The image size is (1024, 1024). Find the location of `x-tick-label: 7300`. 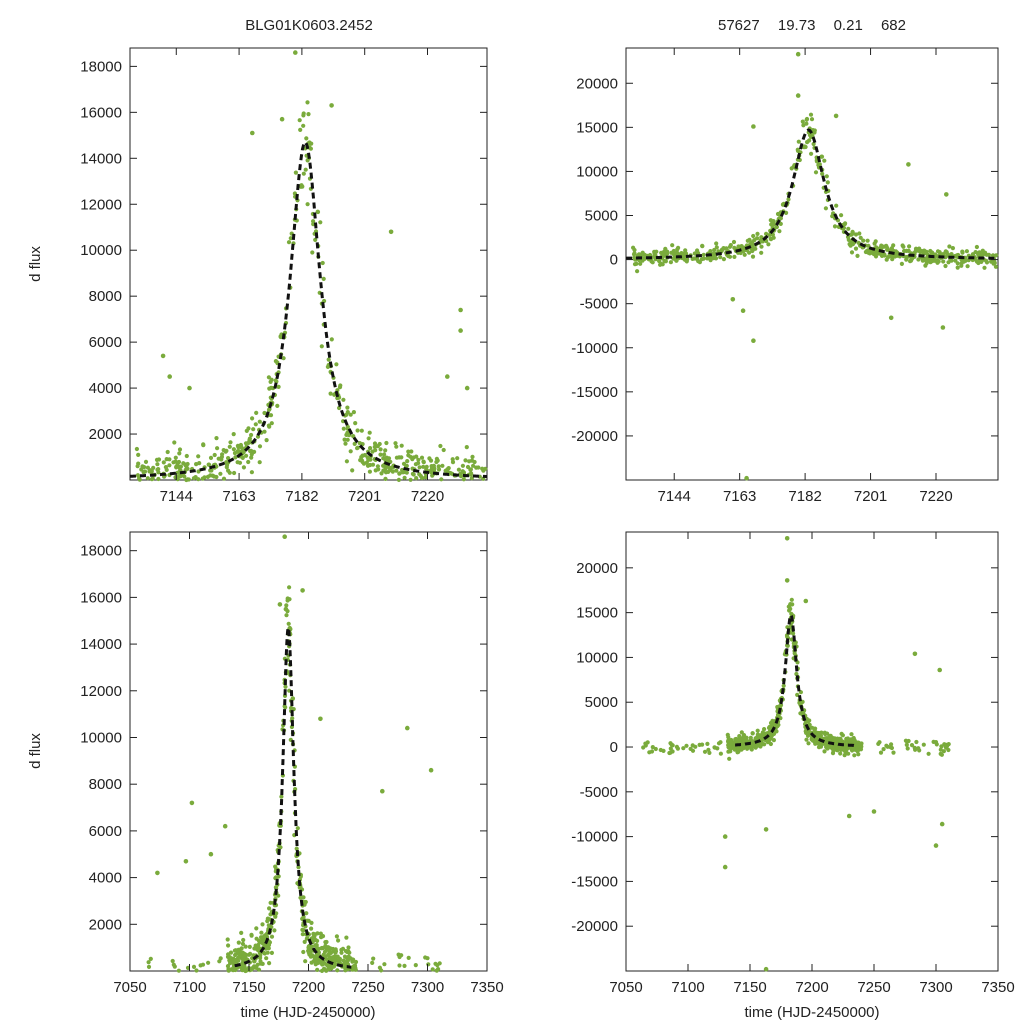

x-tick-label: 7300 is located at coordinates (427, 987).